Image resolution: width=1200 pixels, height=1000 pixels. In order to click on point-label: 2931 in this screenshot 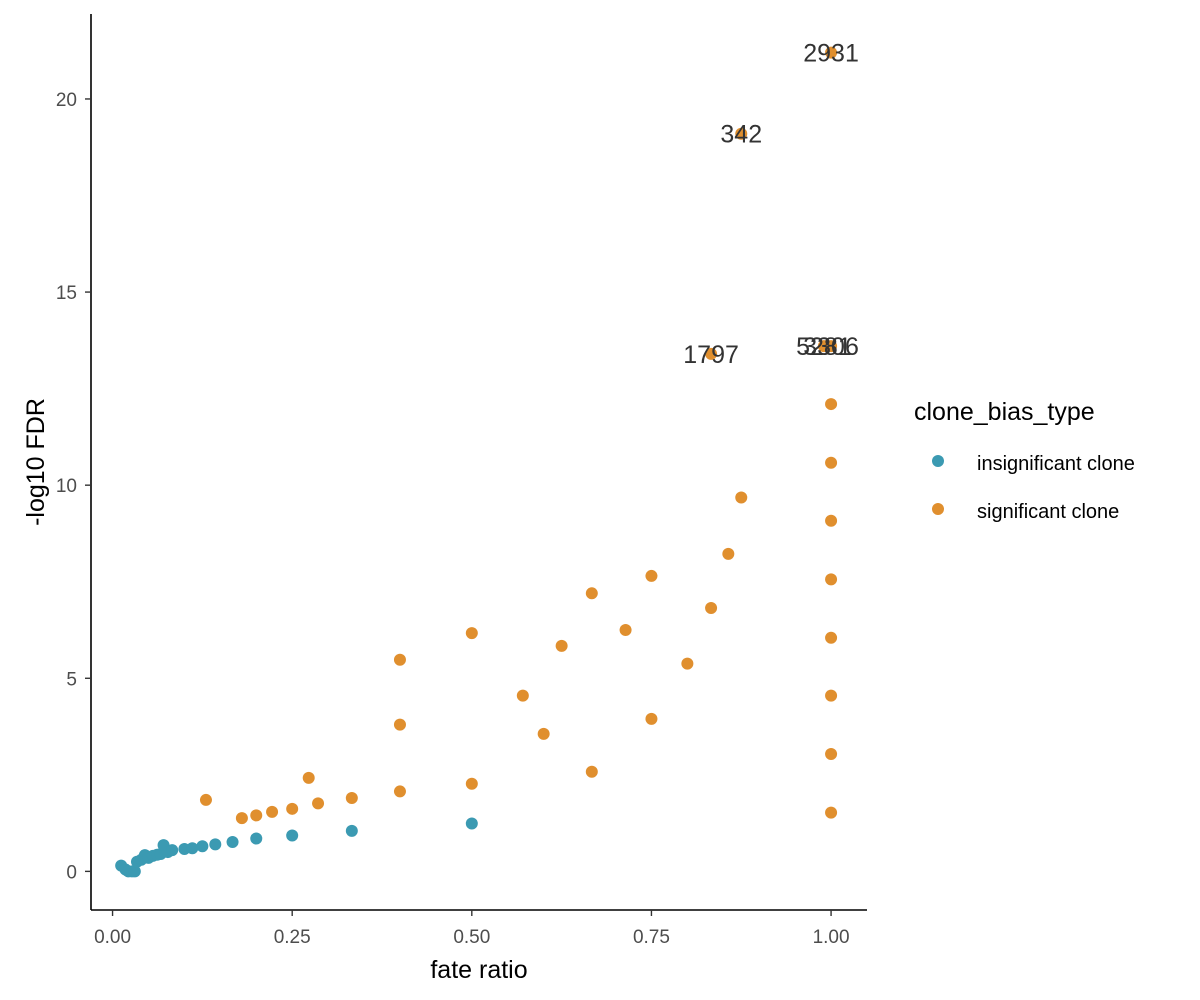, I will do `click(831, 54)`.